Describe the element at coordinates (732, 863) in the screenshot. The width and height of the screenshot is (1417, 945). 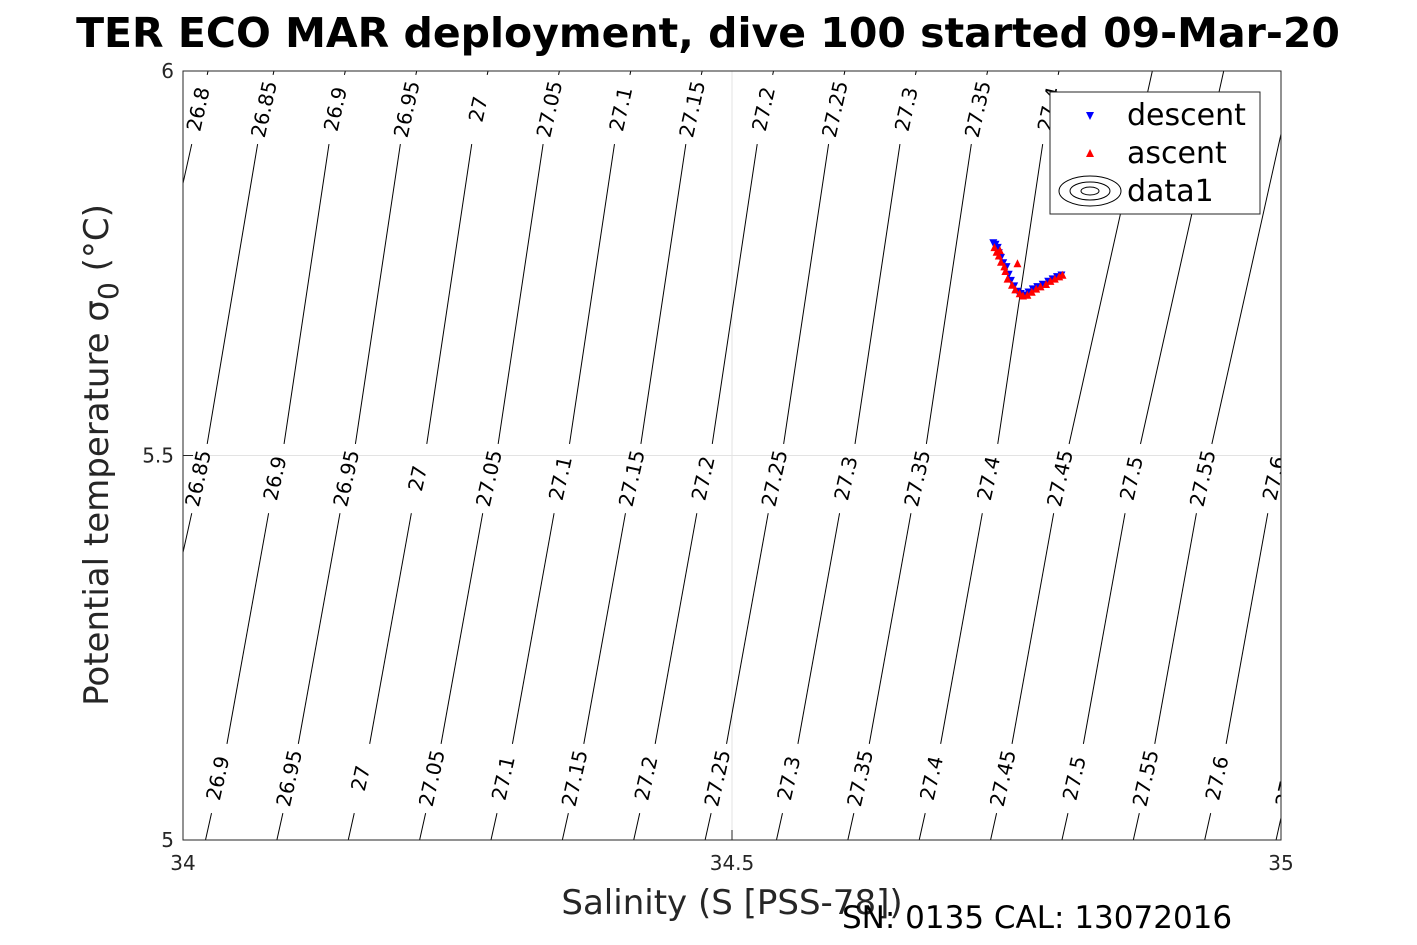
I see `x-tick-label: 34.5` at that location.